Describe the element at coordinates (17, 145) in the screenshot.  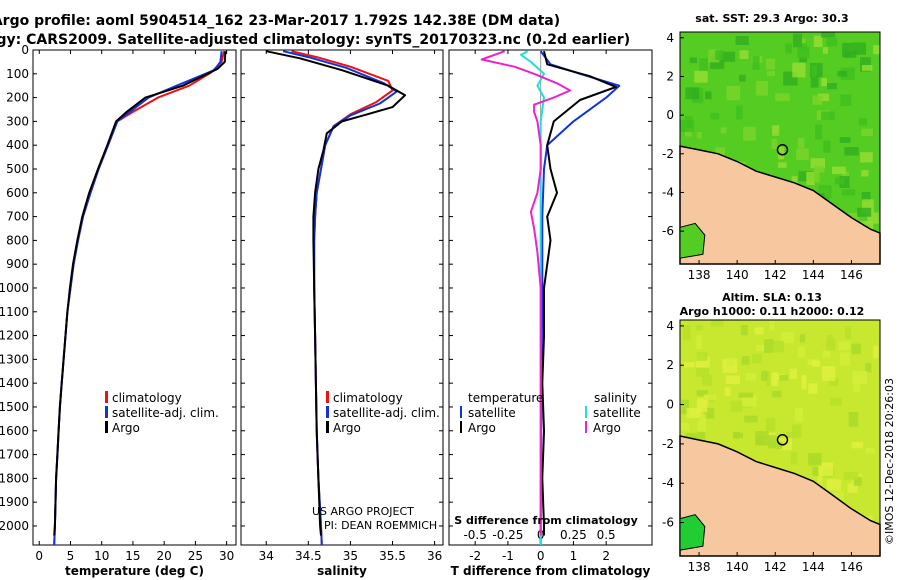
I see `y-tick-label: 400` at that location.